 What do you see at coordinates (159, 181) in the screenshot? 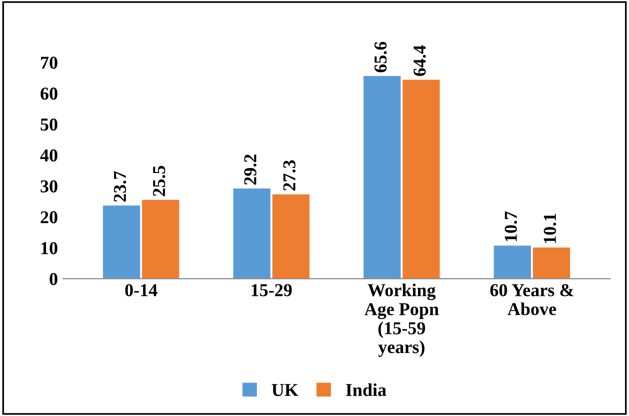
I see `data-label: 25.5` at bounding box center [159, 181].